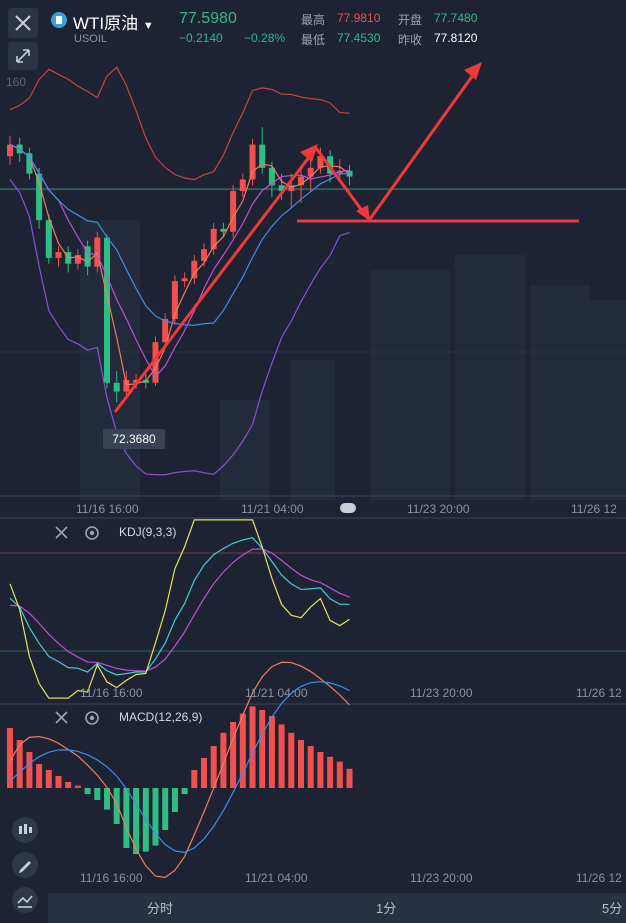 This screenshot has height=923, width=626. I want to click on close-chart-button, so click(23, 23).